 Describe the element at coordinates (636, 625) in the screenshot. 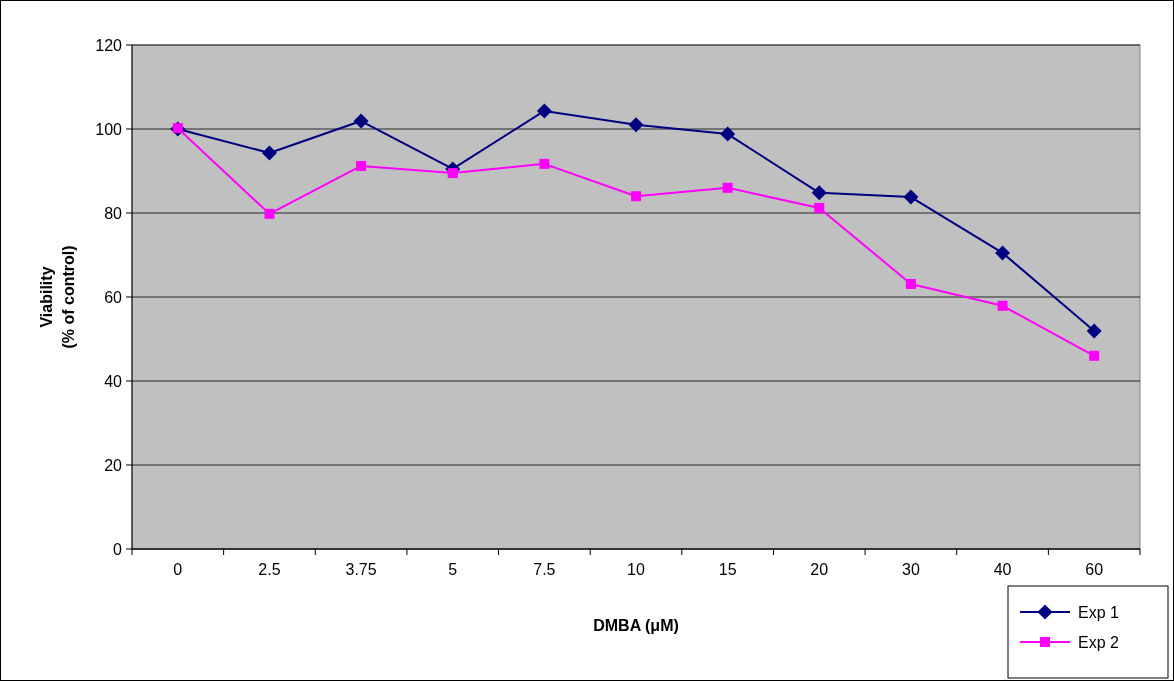

I see `x-axis-title: DMBA (μM)` at that location.